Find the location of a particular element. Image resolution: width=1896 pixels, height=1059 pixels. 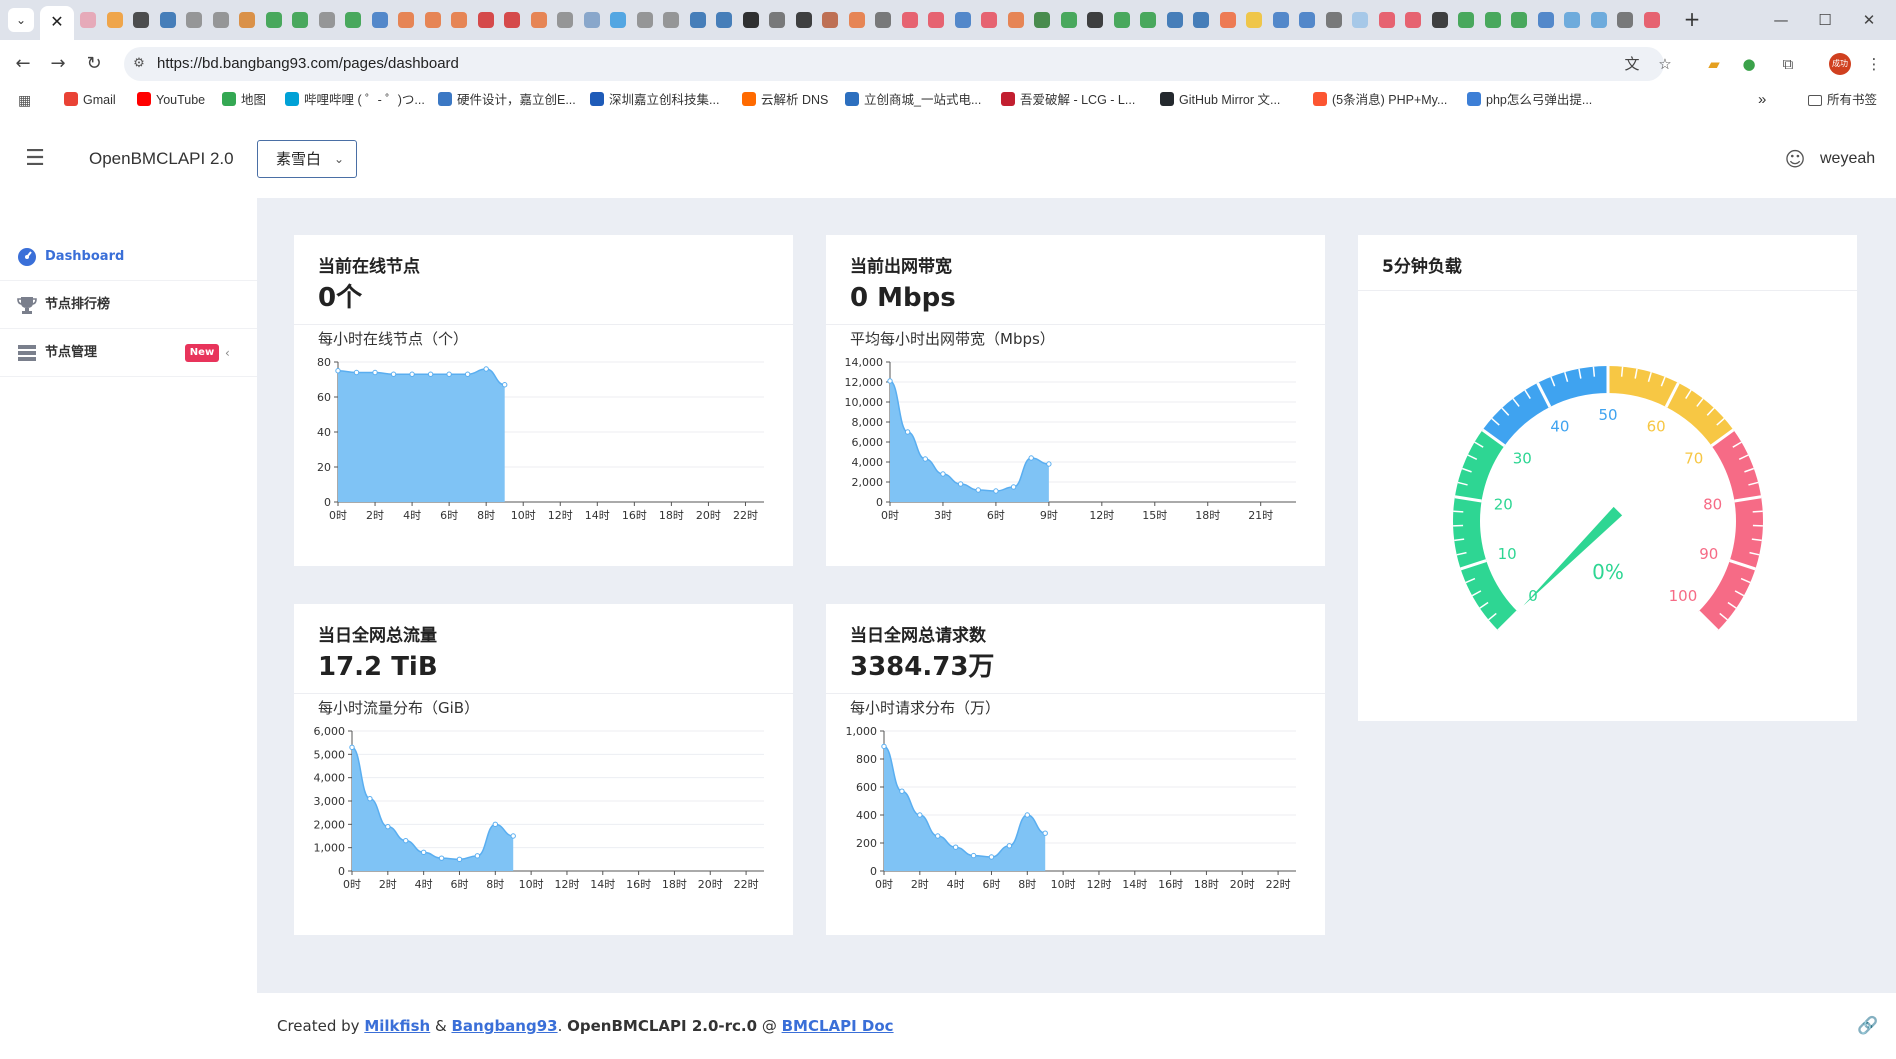

bookmark-star-icon: ☆ is located at coordinates (1665, 64).